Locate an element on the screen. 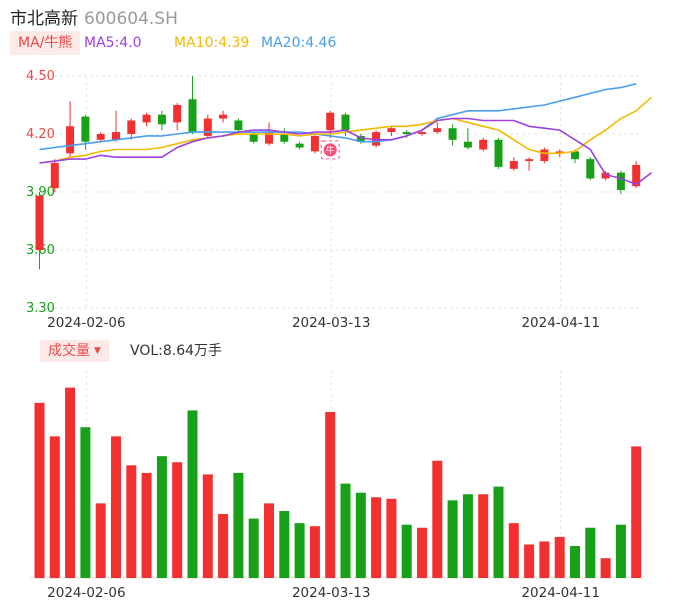 The image size is (686, 606). volume-x-tick-label: 2024-02-06 is located at coordinates (86, 593).